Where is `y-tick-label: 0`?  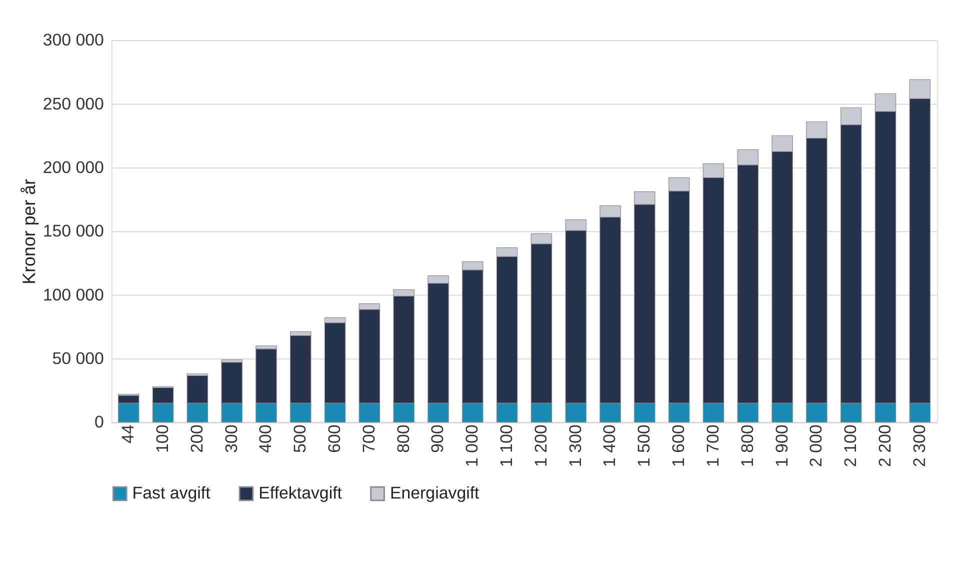
y-tick-label: 0 is located at coordinates (99, 422).